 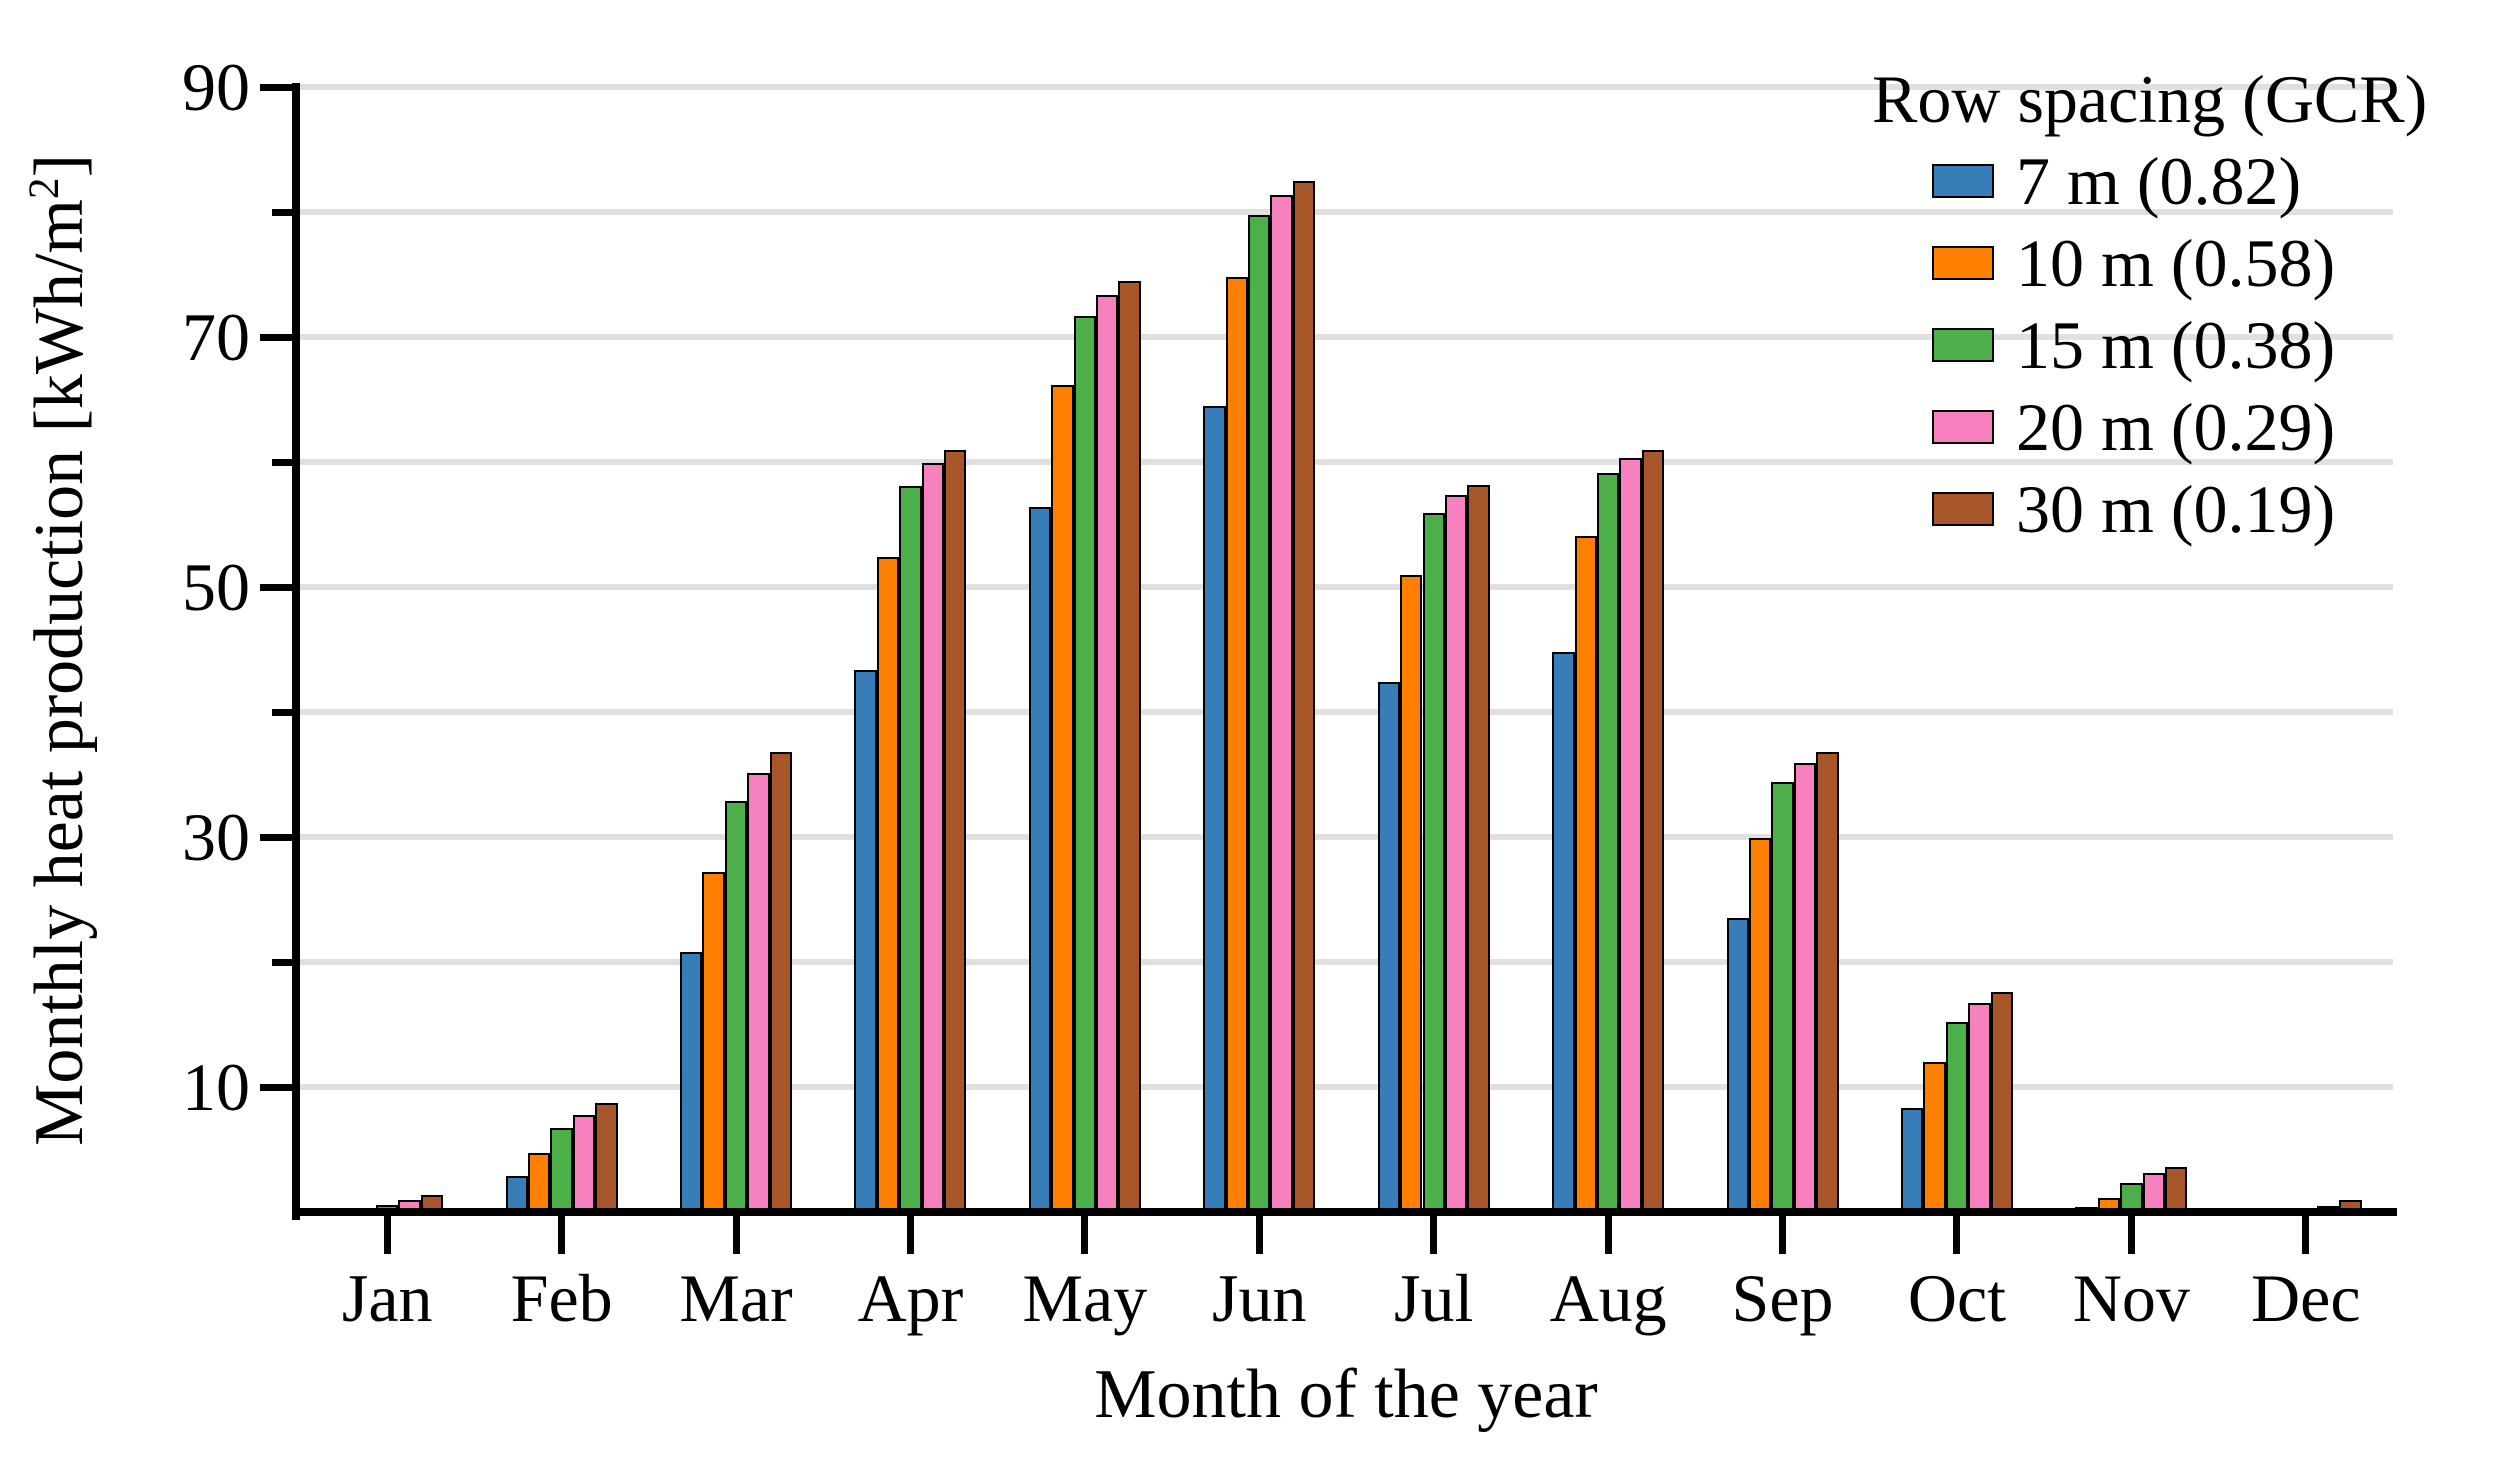 What do you see at coordinates (216, 587) in the screenshot?
I see `y-tick-label-50: 50` at bounding box center [216, 587].